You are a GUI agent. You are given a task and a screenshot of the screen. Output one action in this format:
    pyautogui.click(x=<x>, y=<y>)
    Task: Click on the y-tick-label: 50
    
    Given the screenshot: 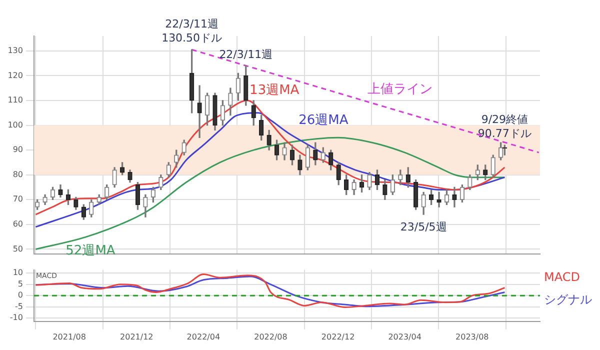 What is the action you would take?
    pyautogui.click(x=17, y=249)
    